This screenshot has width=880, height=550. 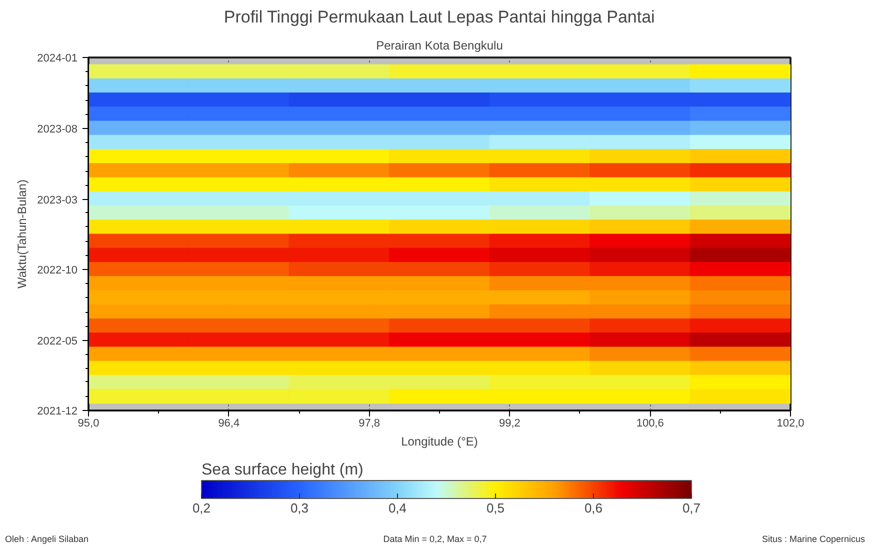 I want to click on color-bar-label: 0,3, so click(x=299, y=508).